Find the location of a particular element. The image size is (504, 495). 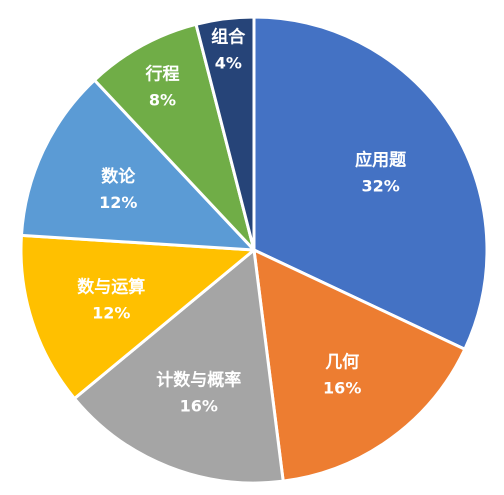

slice-label-1: 应用题 is located at coordinates (381, 160).